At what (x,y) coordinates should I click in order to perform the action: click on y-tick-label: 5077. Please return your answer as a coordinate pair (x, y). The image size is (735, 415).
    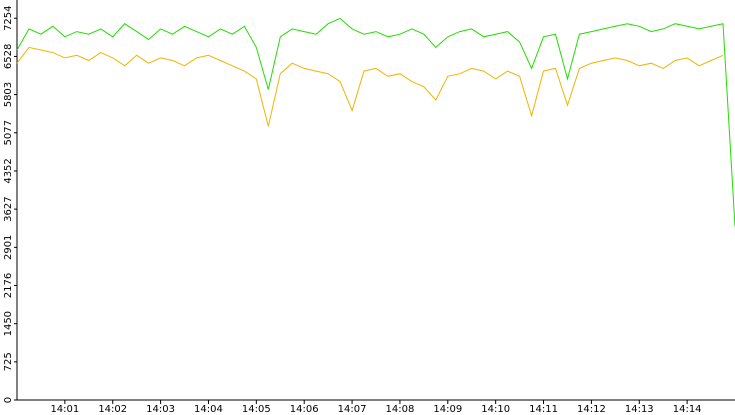
    Looking at the image, I should click on (8, 132).